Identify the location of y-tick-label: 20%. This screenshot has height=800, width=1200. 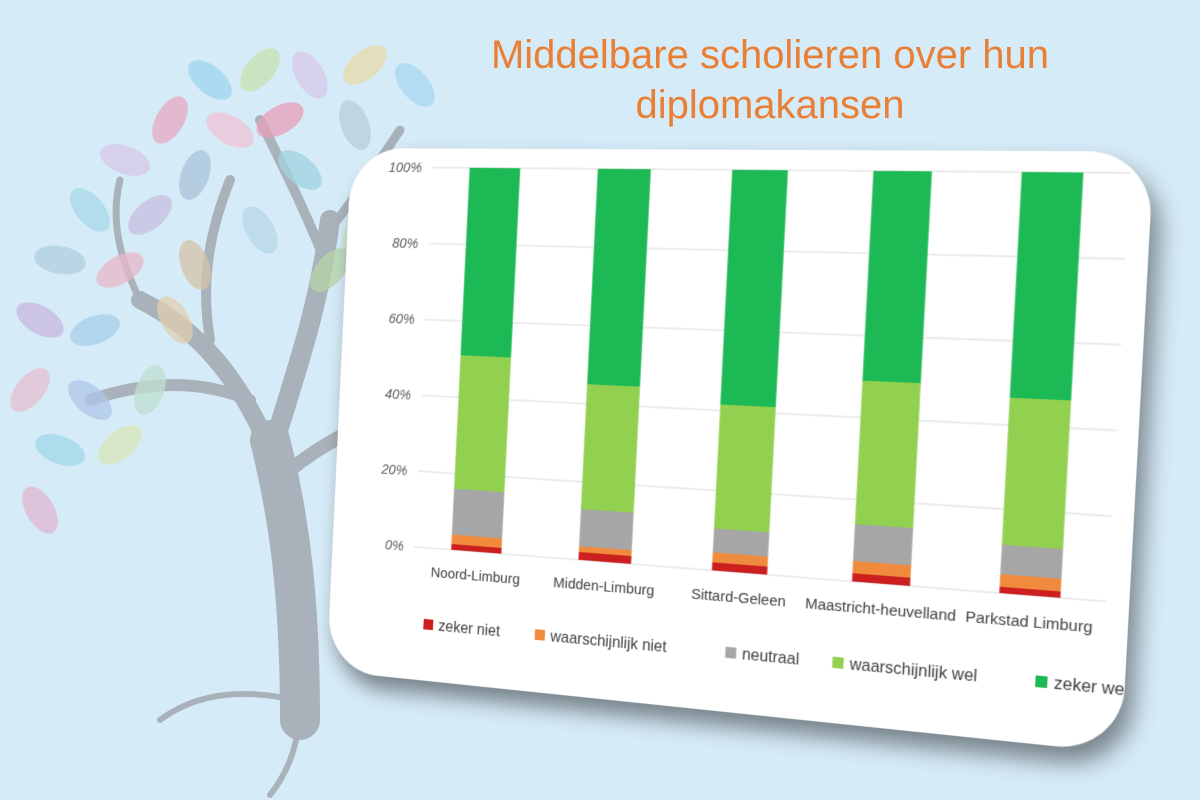
(394, 471).